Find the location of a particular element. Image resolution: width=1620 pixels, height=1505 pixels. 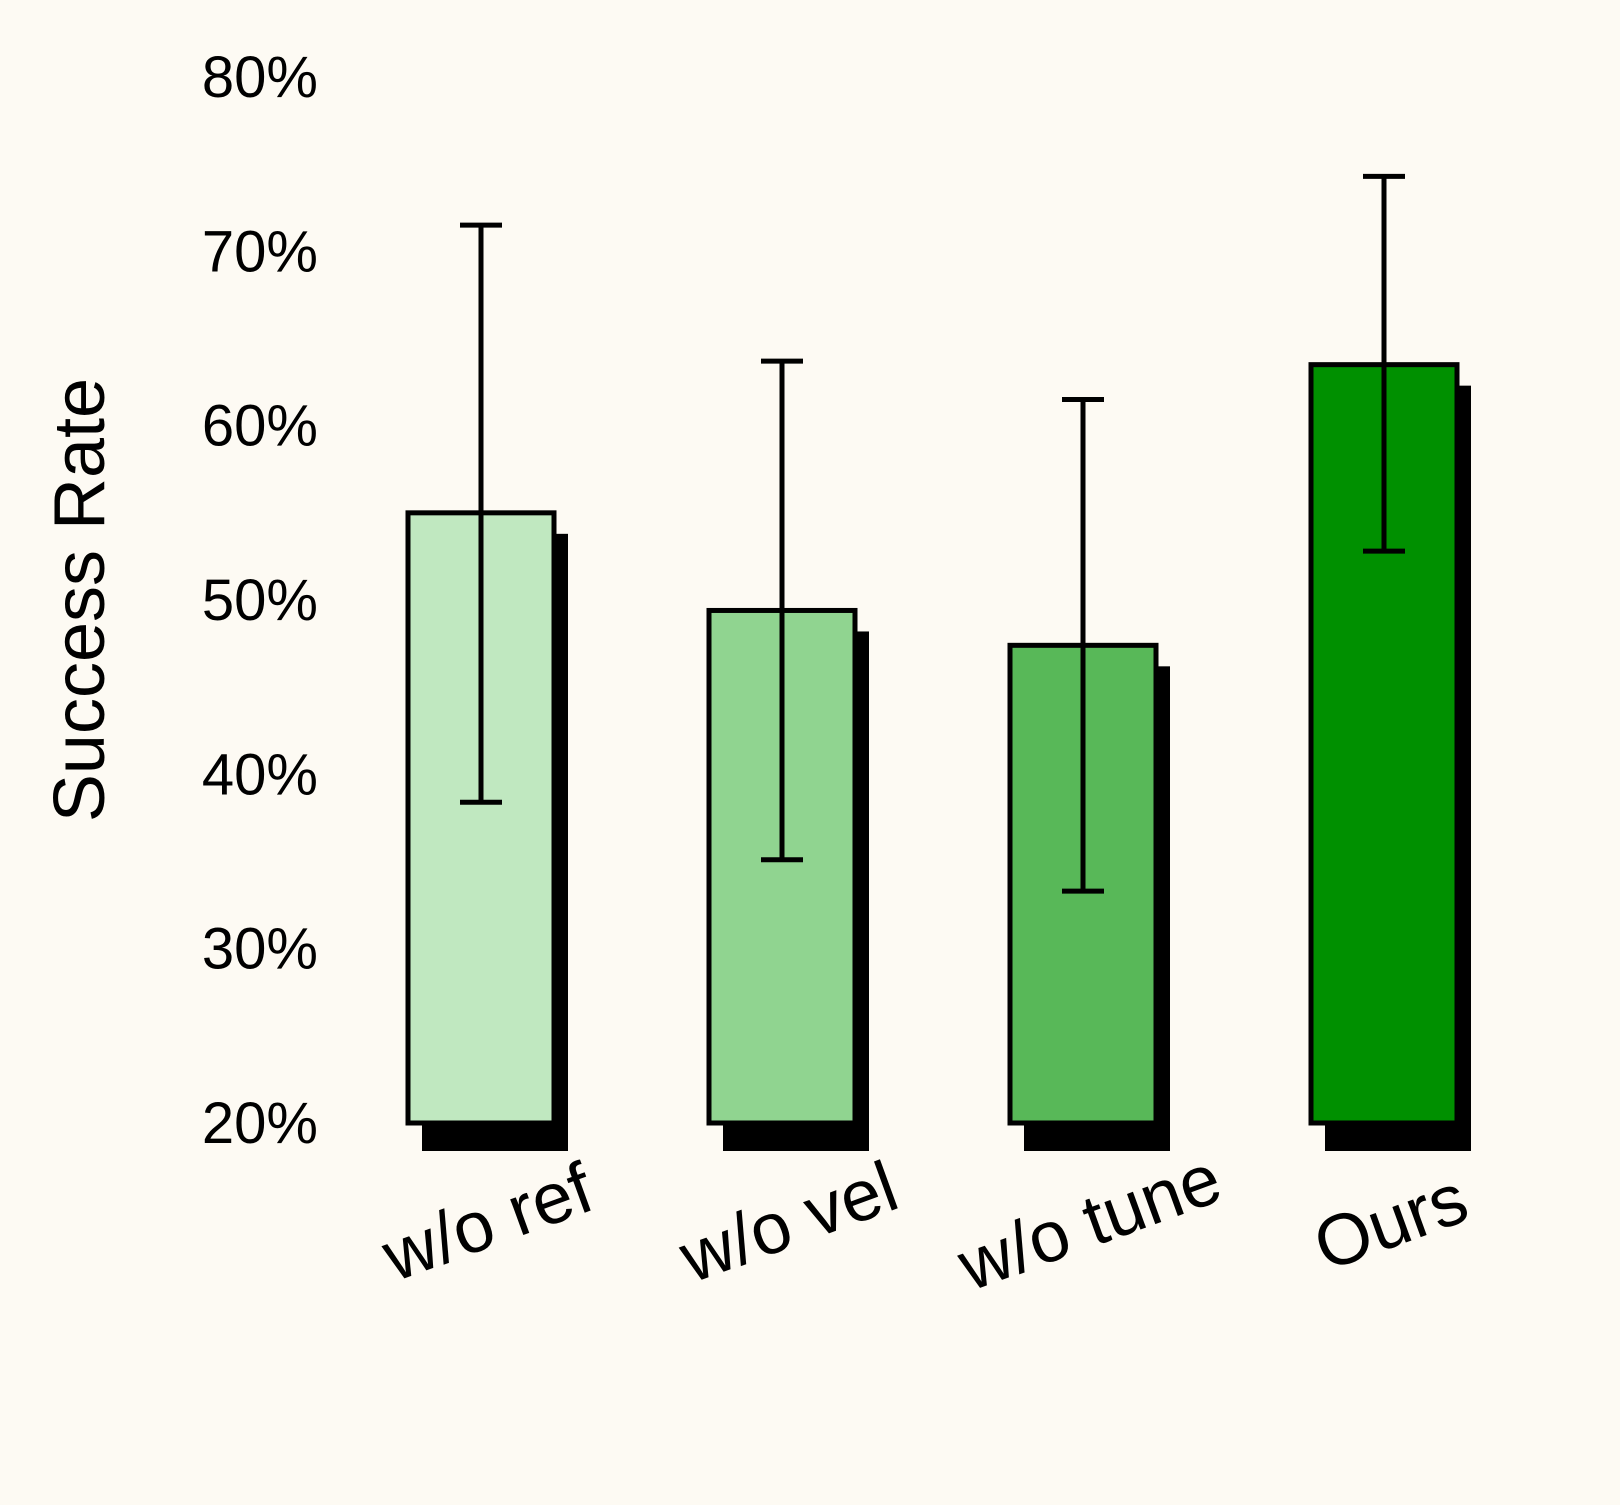

y-tick-label: 30% is located at coordinates (260, 949).